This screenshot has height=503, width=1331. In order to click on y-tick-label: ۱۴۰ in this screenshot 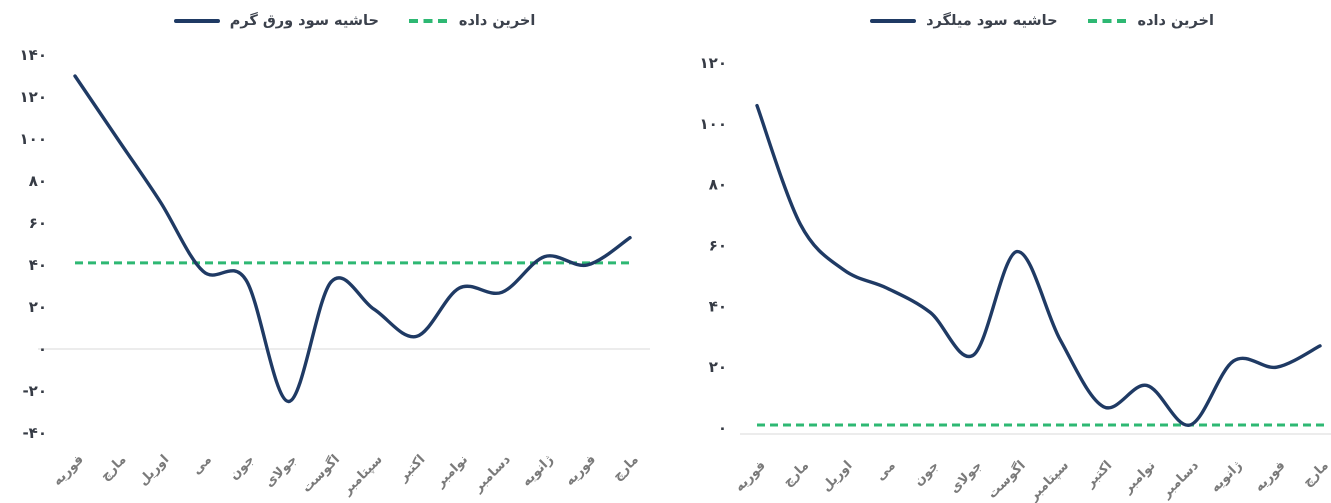, I will do `click(33, 55)`.